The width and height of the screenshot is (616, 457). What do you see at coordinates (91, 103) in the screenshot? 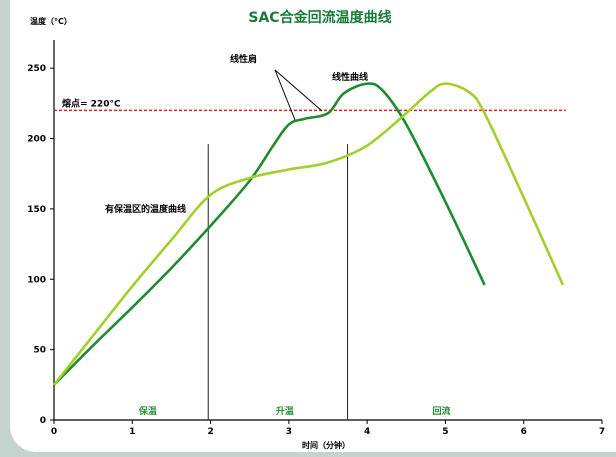
I see `melting-point-label: 熔点= 220°C` at bounding box center [91, 103].